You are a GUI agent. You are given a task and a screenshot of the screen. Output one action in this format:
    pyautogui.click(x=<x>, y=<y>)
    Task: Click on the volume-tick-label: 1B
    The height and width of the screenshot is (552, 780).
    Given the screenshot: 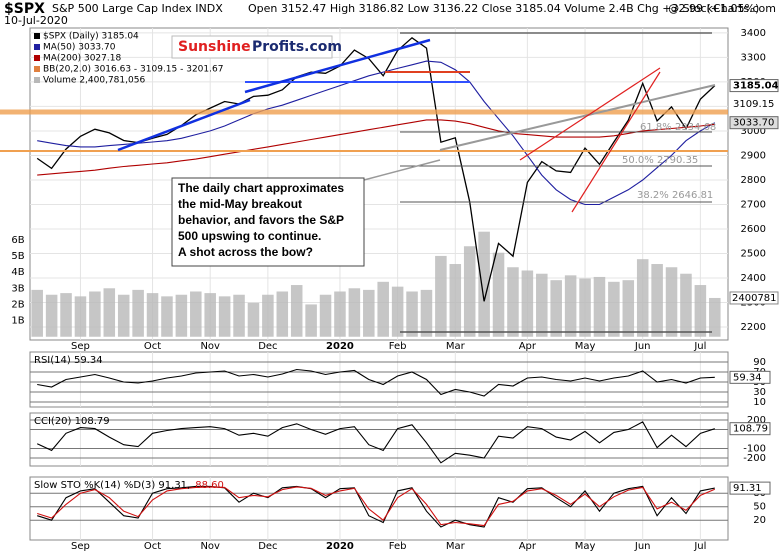 What is the action you would take?
    pyautogui.click(x=17, y=321)
    